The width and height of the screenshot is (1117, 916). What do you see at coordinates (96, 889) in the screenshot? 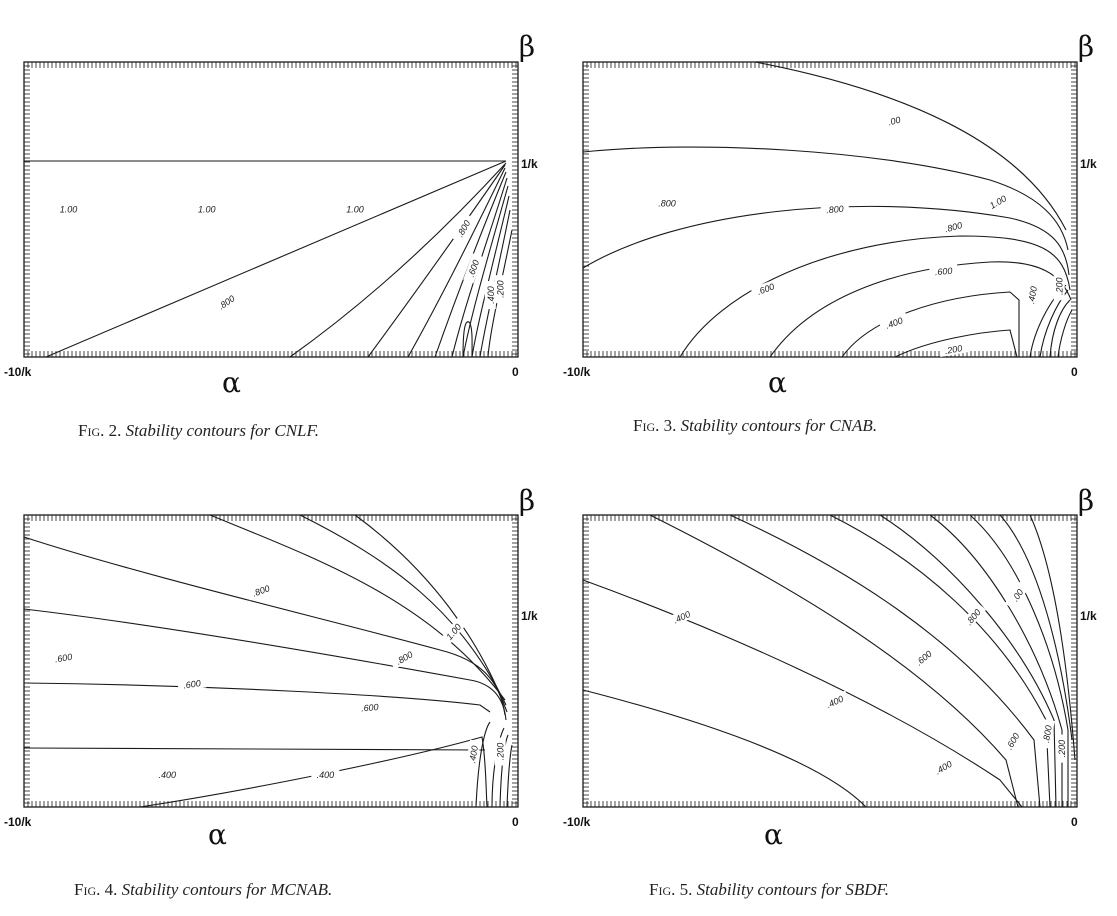
I see `figure-number: Fig. 4.` at bounding box center [96, 889].